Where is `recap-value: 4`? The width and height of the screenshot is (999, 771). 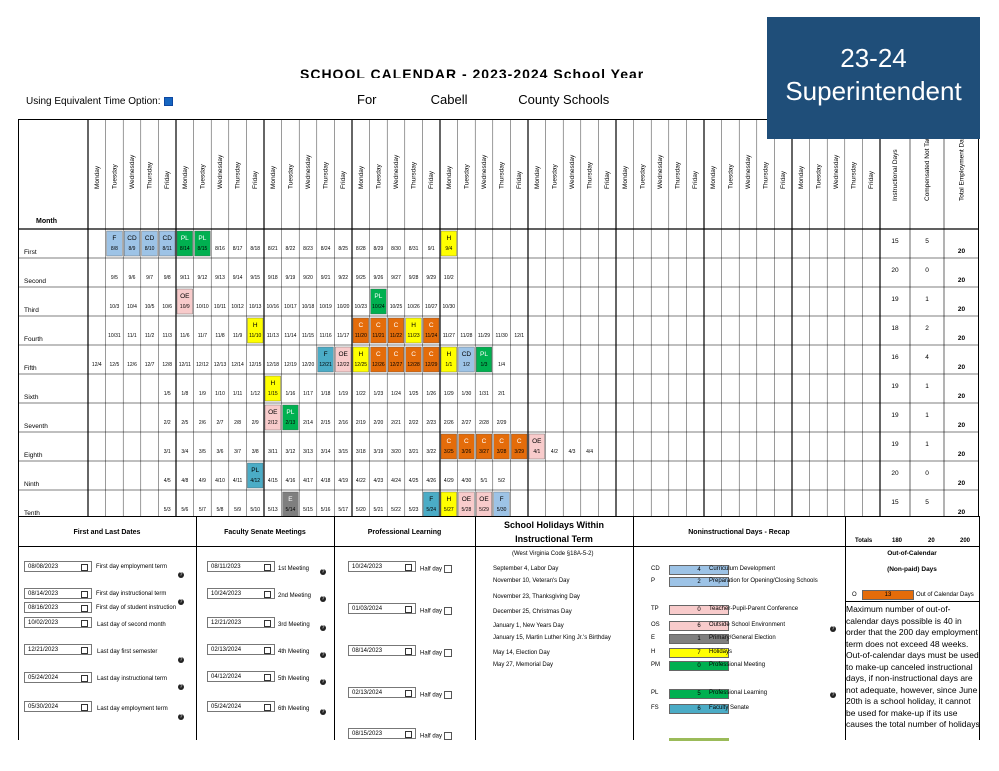
recap-value: 4 is located at coordinates (699, 570).